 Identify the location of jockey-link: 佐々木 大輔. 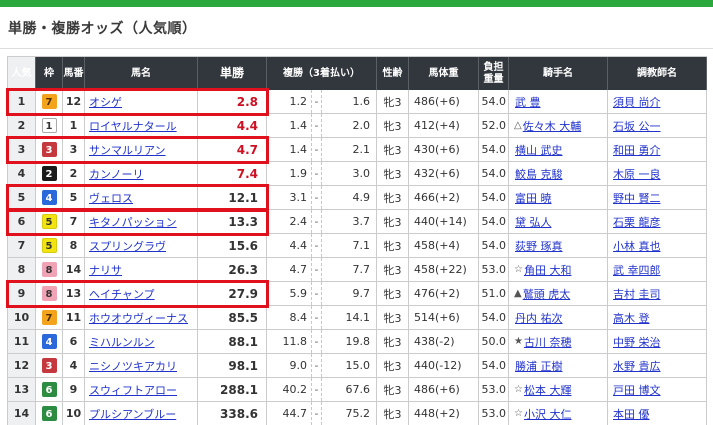
(552, 126).